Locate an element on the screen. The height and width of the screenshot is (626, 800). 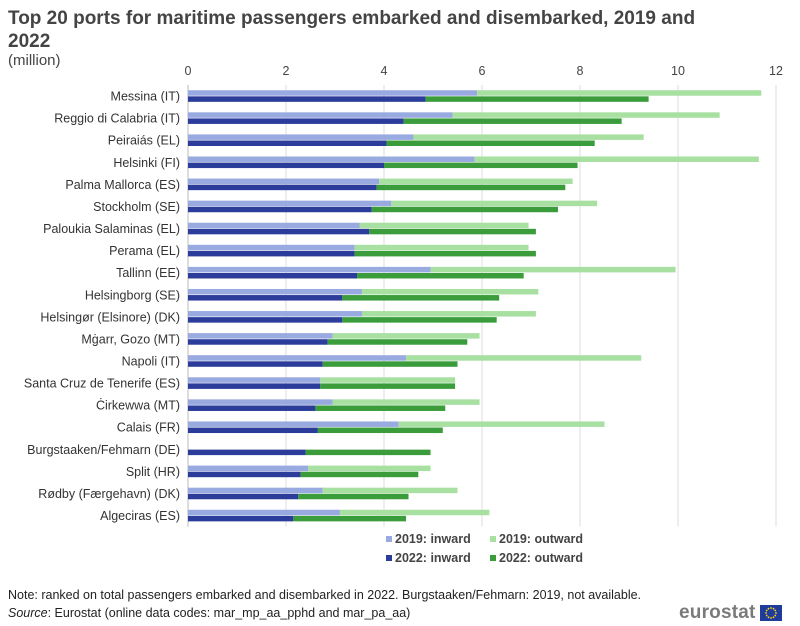
x-tick-label: 12 is located at coordinates (776, 71).